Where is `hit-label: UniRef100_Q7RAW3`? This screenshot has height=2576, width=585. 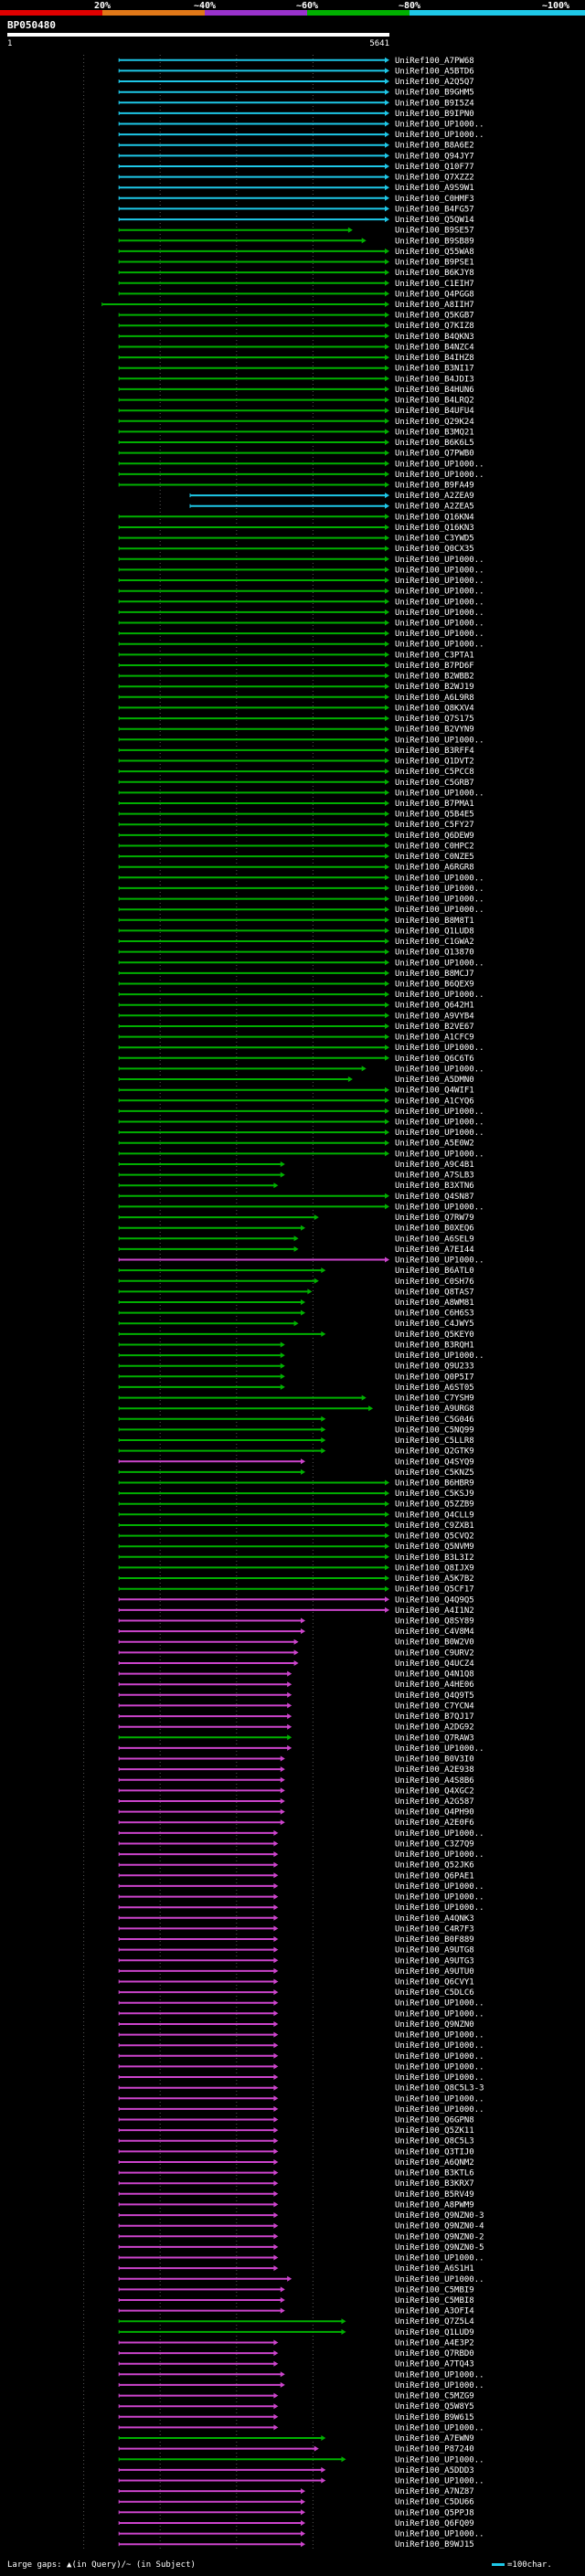 hit-label: UniRef100_Q7RAW3 is located at coordinates (435, 1738).